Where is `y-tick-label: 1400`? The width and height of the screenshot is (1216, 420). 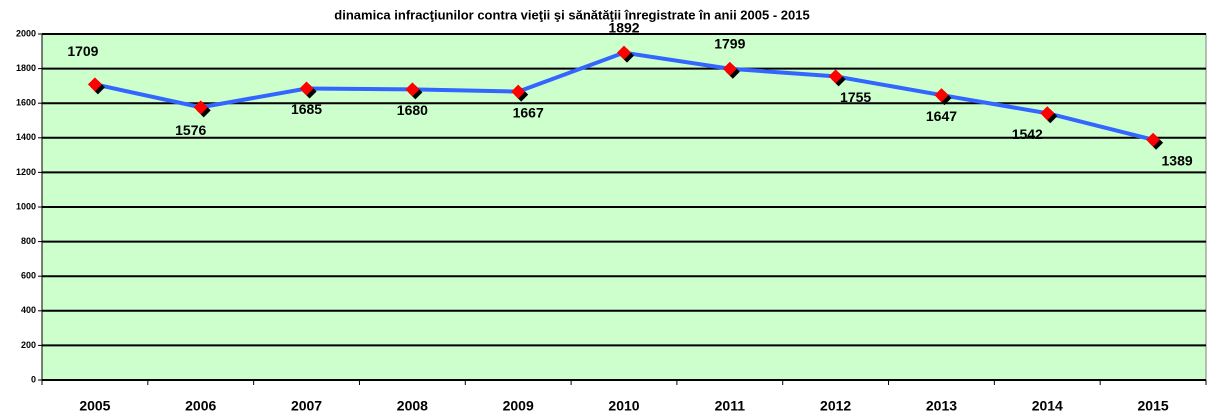
y-tick-label: 1400 is located at coordinates (26, 137).